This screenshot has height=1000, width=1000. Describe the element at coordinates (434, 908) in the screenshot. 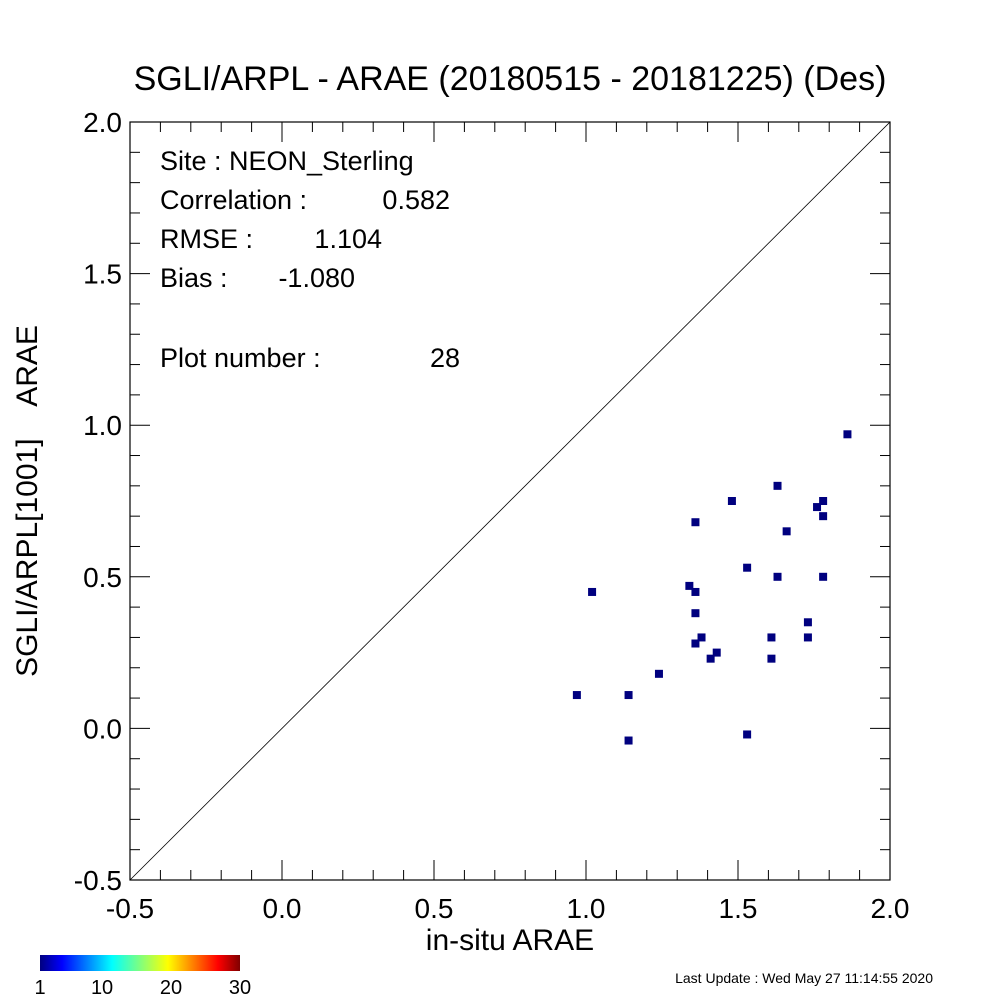

I see `x-tick-label: 0.5` at that location.